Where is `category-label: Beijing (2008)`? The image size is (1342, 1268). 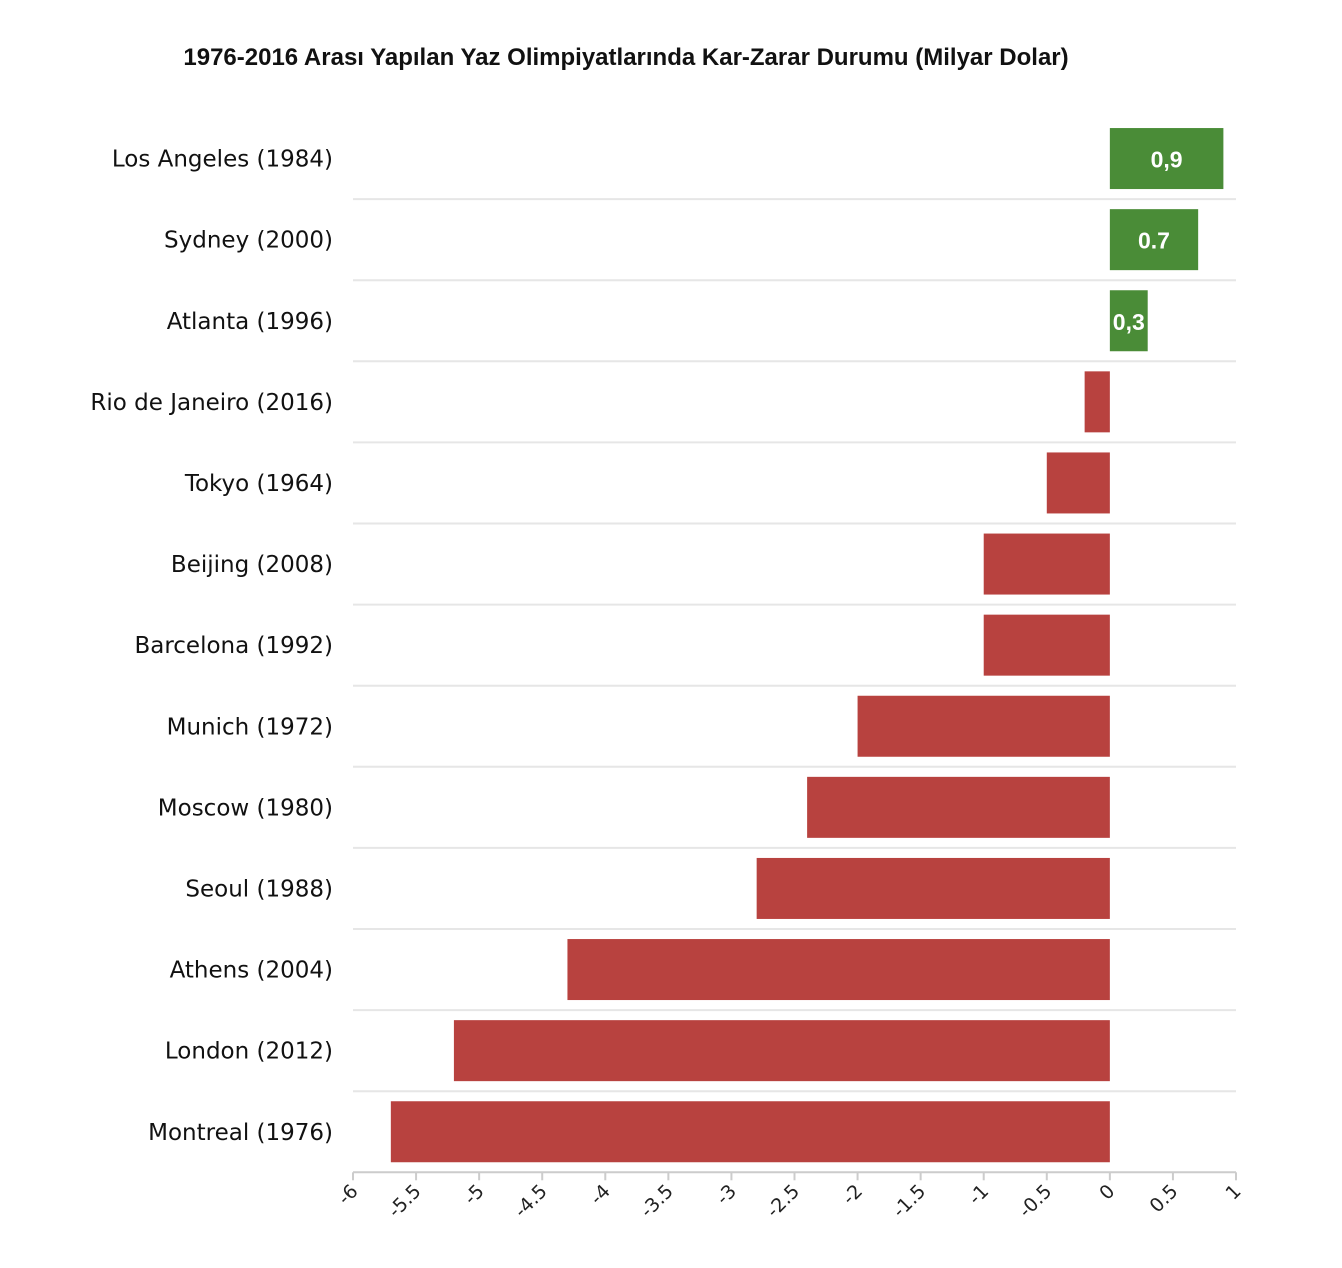 category-label: Beijing (2008) is located at coordinates (252, 565).